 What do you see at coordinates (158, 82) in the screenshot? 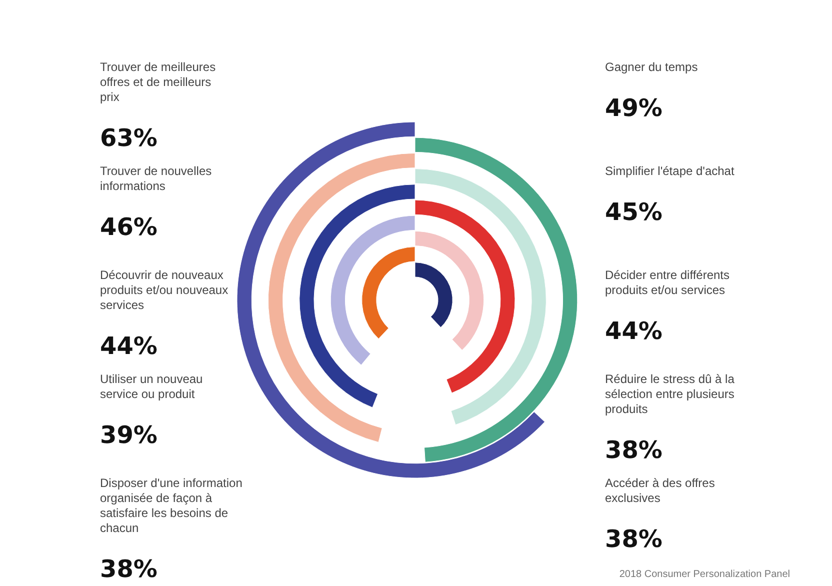
I see `category-label: Trouver de meilleures offres et de meilleurs prix` at bounding box center [158, 82].